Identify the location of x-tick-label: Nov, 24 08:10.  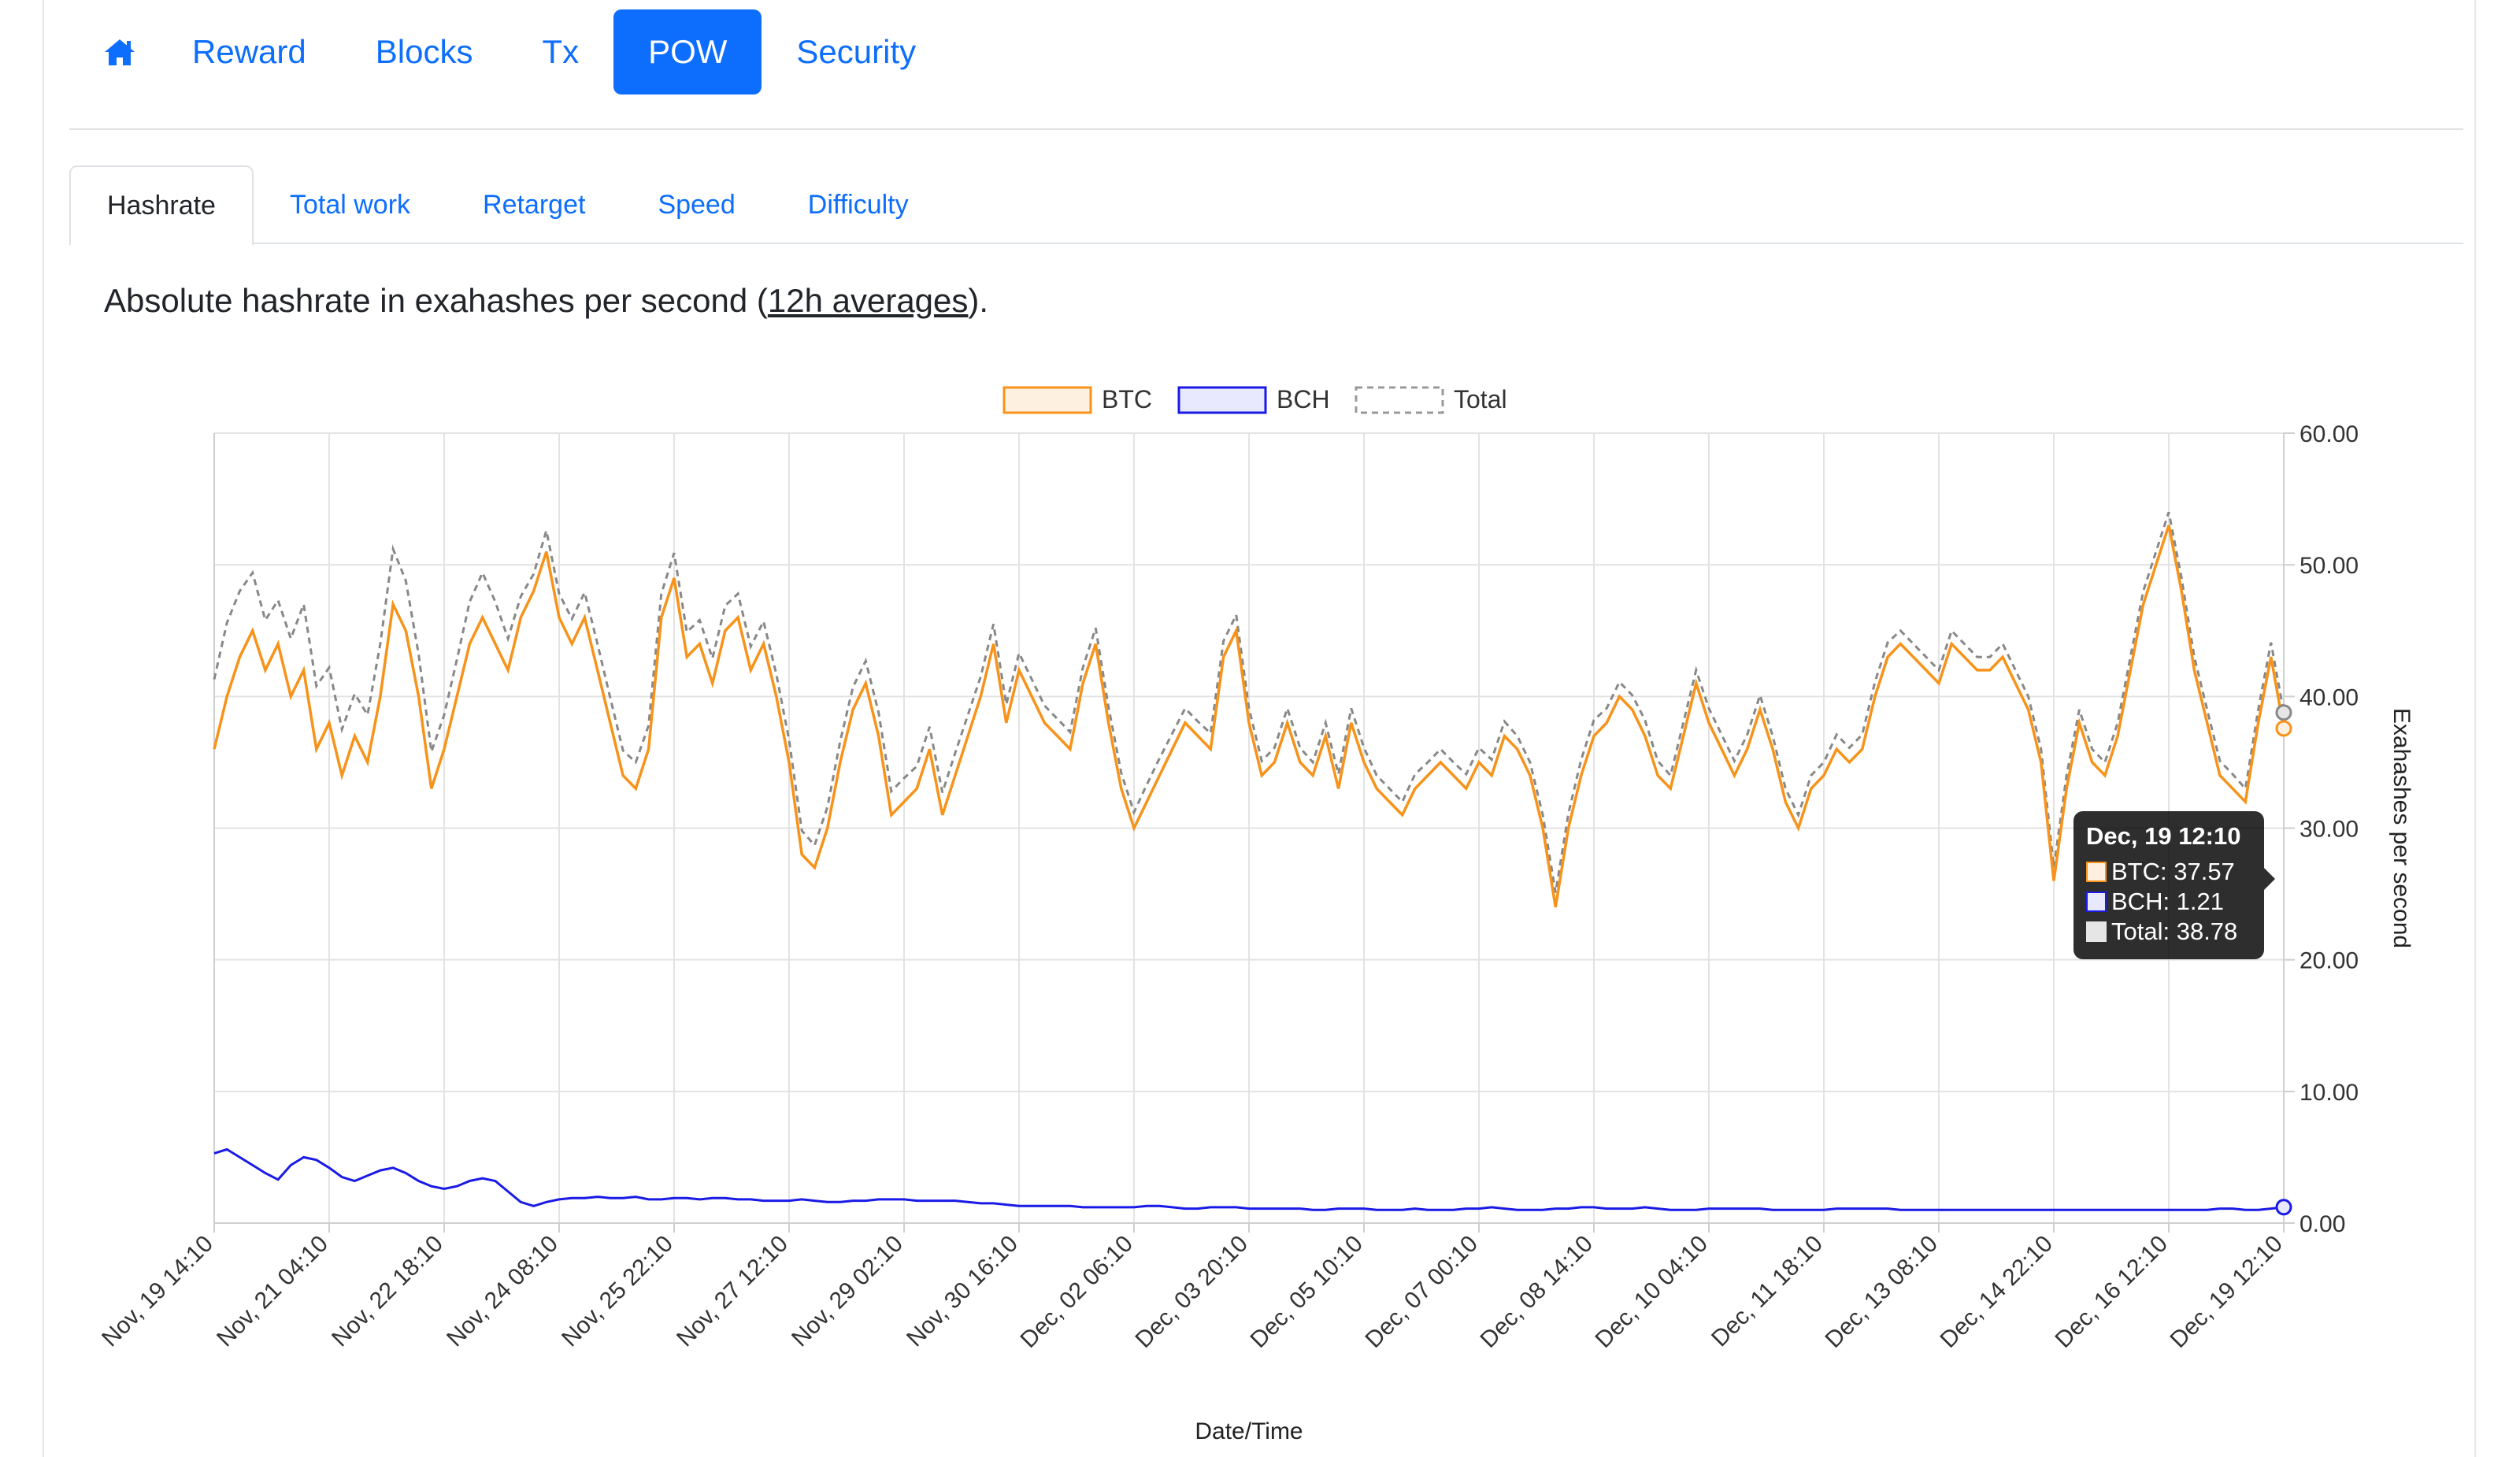
(502, 1291).